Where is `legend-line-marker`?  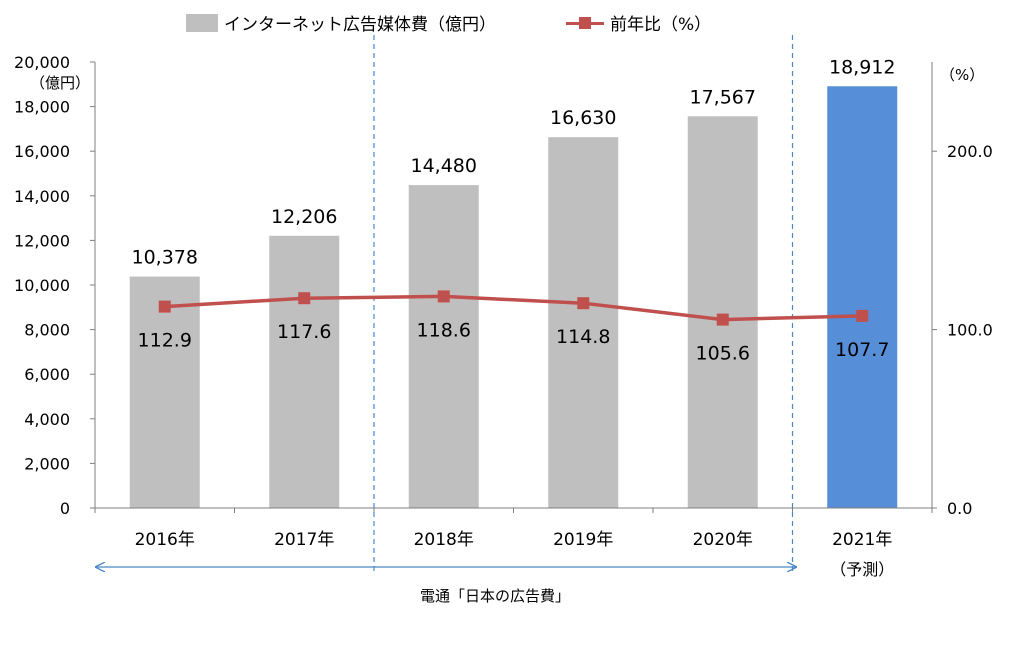
legend-line-marker is located at coordinates (585, 22).